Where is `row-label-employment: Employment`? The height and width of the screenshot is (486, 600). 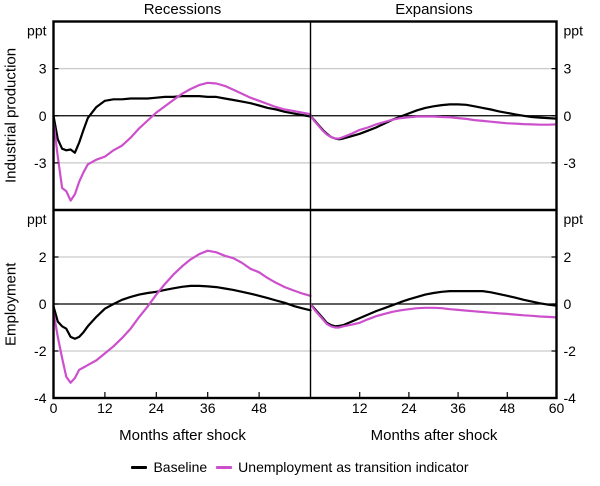
row-label-employment: Employment is located at coordinates (11, 304).